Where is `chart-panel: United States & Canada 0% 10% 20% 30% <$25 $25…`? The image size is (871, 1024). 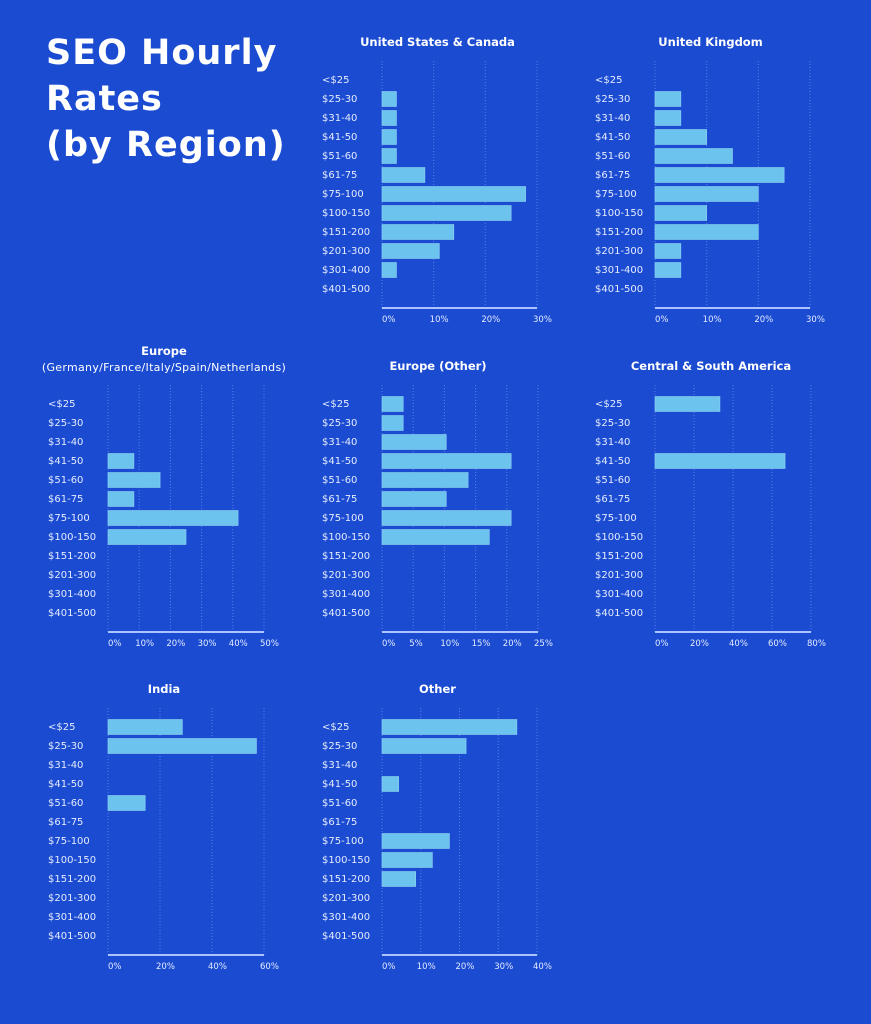 chart-panel: United States & Canada 0% 10% 20% 30% <$25 $25… is located at coordinates (437, 180).